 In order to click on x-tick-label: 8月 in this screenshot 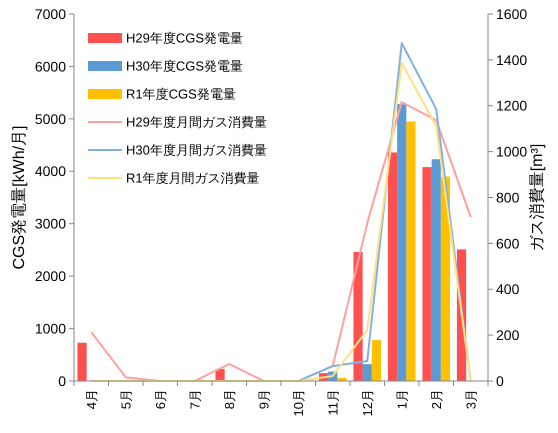, I will do `click(229, 399)`.